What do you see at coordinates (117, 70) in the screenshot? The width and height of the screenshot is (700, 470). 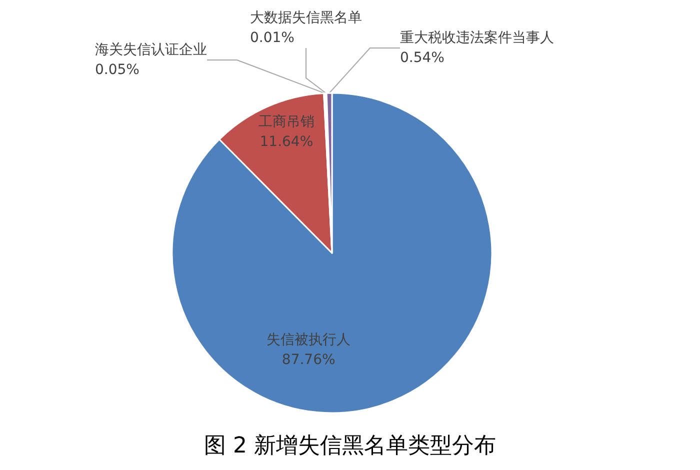 I see `data-label: 0.05%` at bounding box center [117, 70].